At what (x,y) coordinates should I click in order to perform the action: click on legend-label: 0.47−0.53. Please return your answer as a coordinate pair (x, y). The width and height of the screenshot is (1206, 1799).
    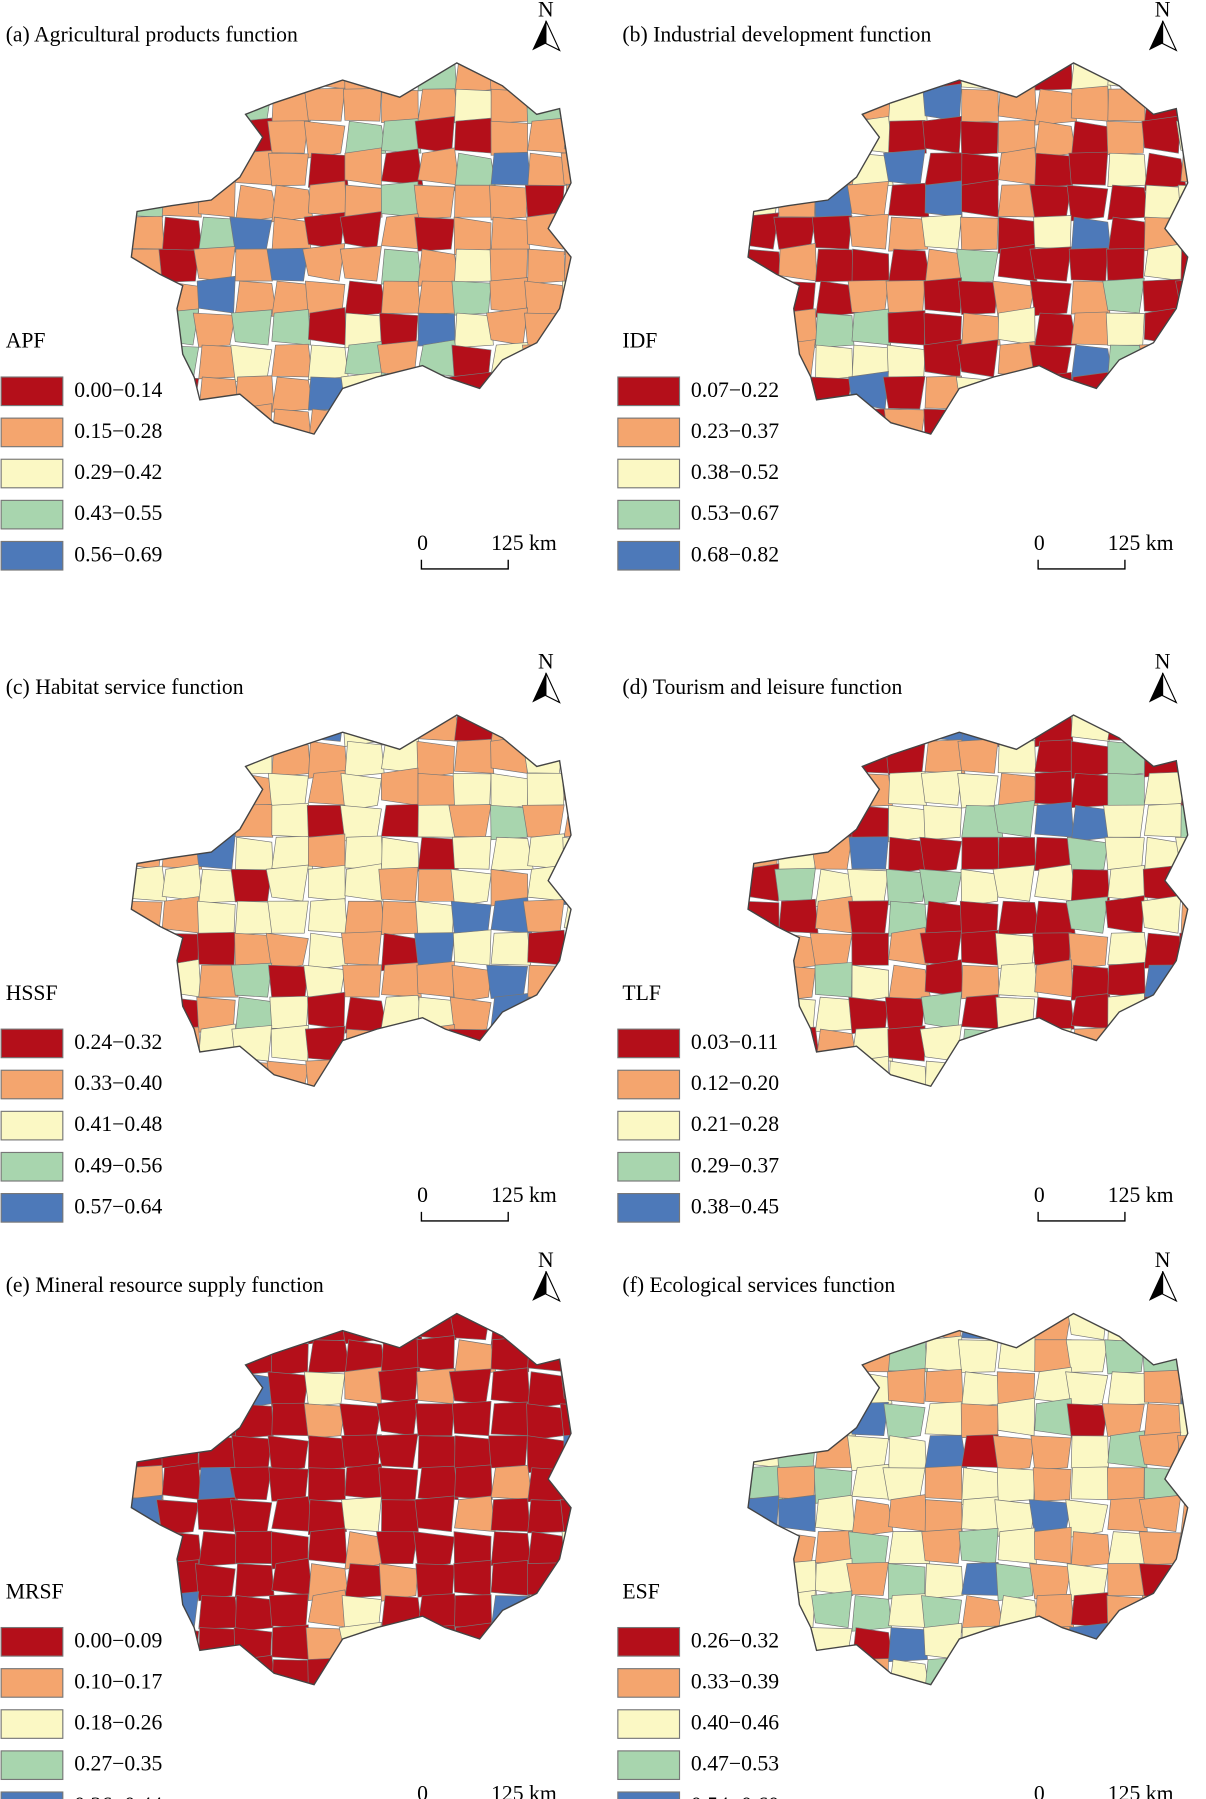
    Looking at the image, I should click on (735, 1764).